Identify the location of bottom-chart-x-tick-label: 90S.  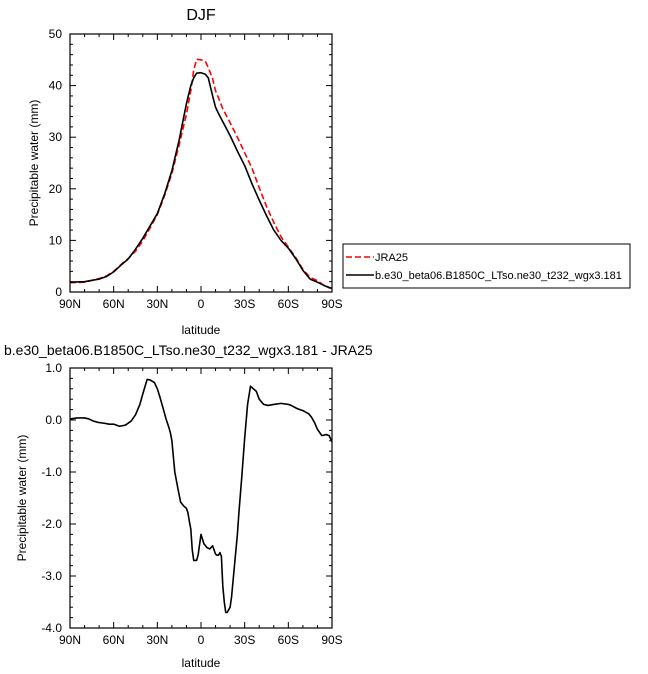
(331, 640).